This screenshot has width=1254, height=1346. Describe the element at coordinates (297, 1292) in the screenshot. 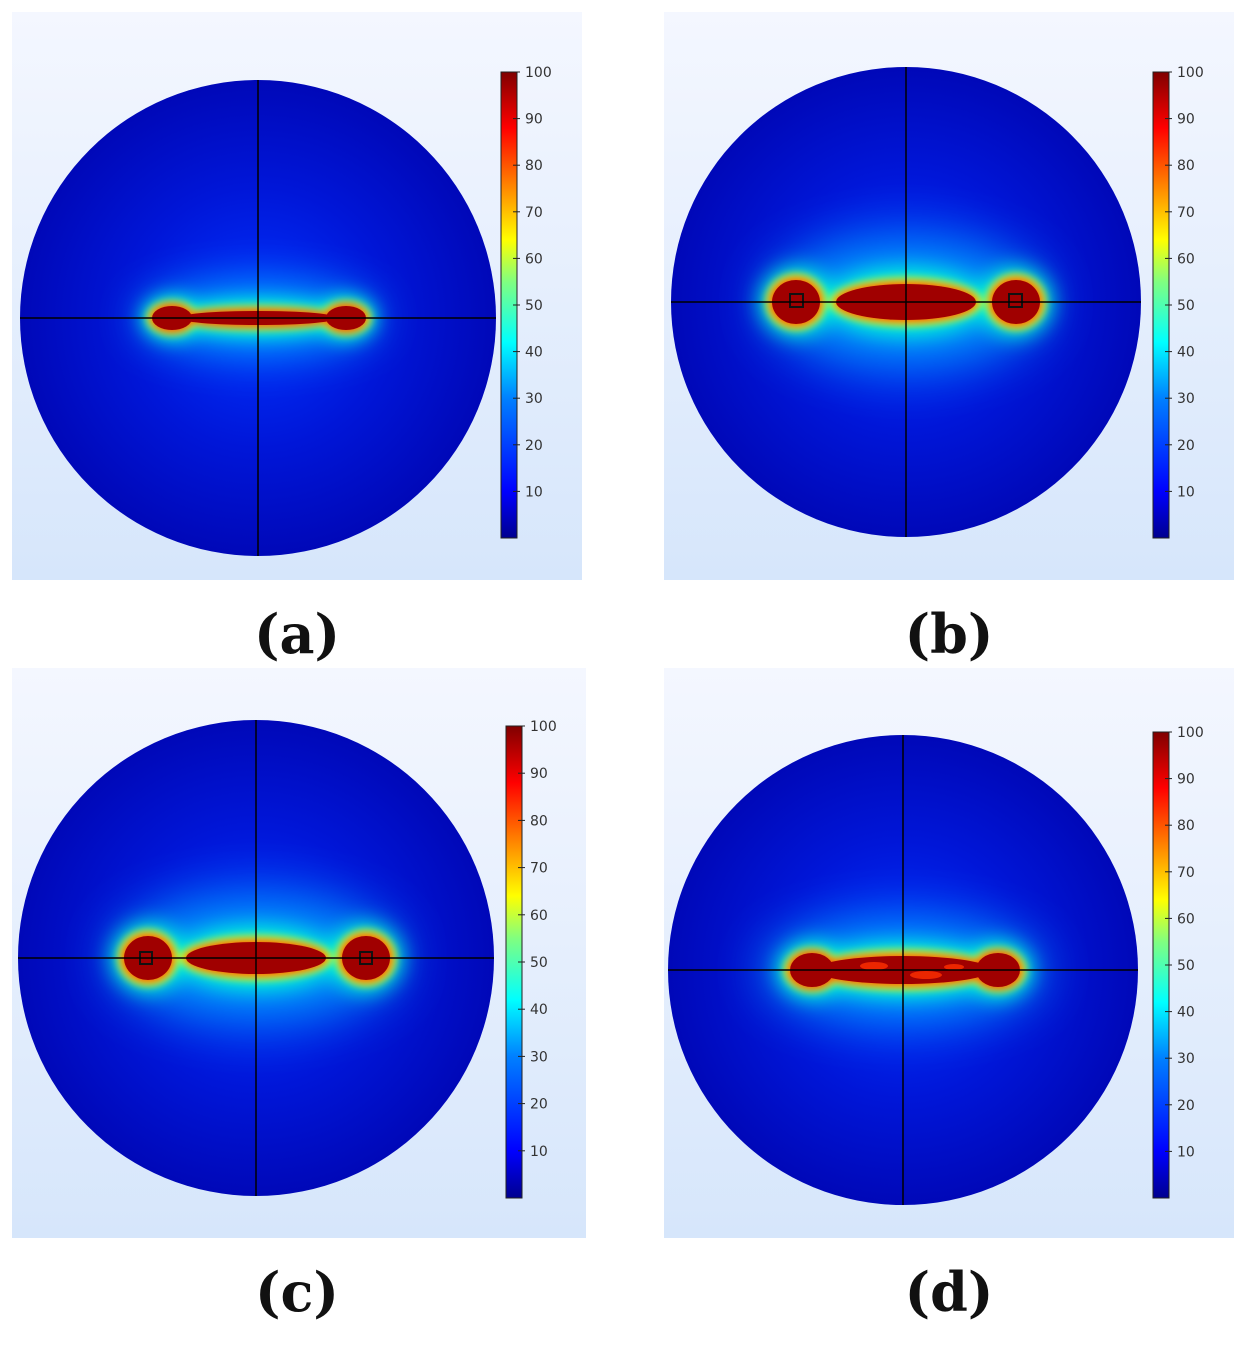

I see `caption-c: (c)` at that location.